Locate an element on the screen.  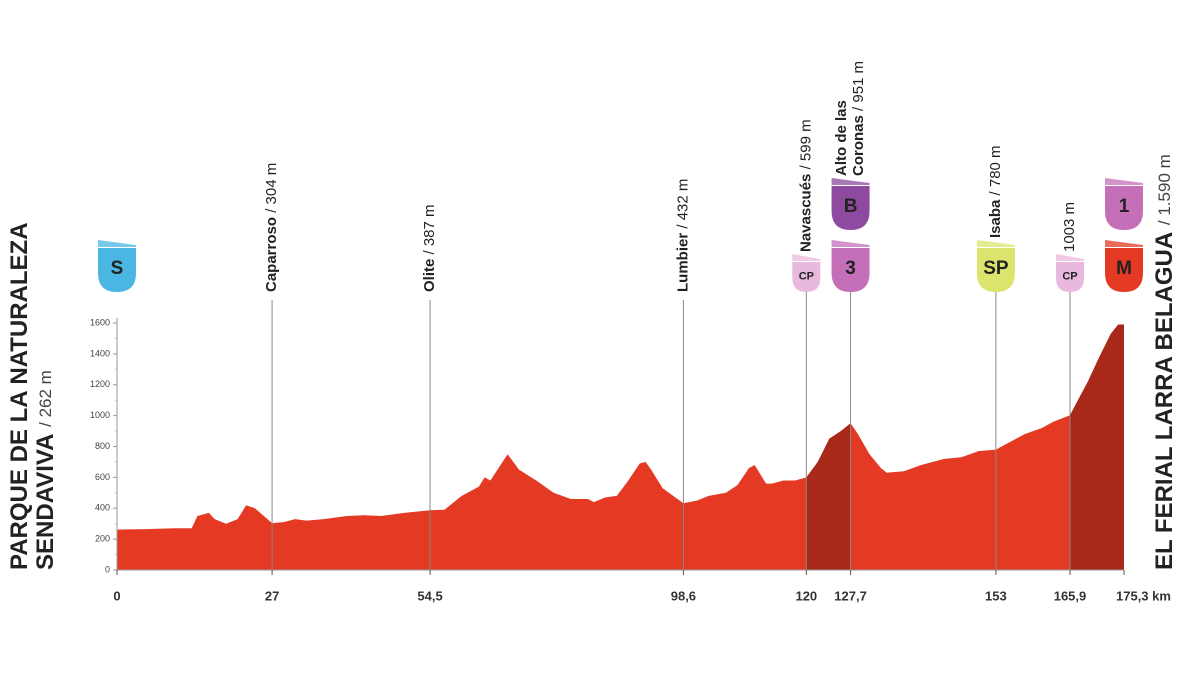
waypoint-label: Lumbier / 432 m is located at coordinates (682, 235).